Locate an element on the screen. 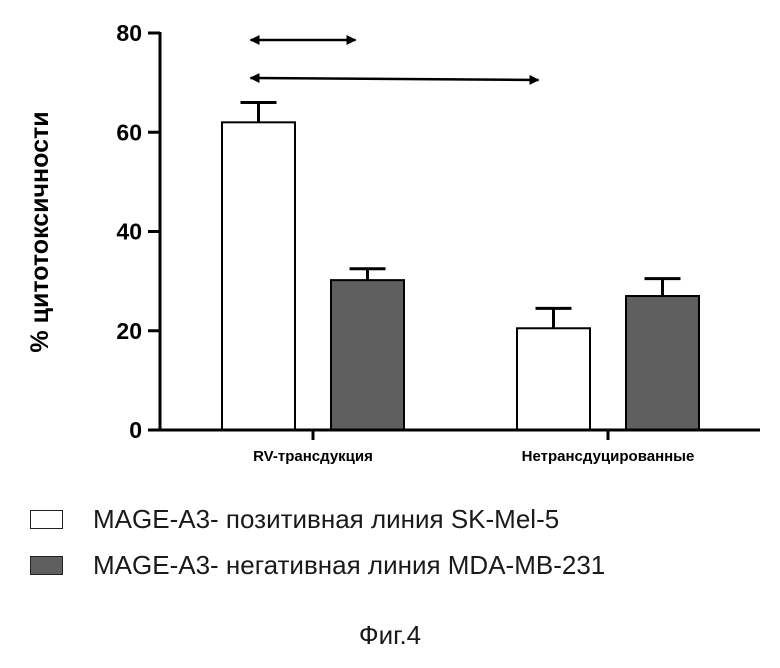 Image resolution: width=780 pixels, height=668 pixels. y-tick-label: 60 is located at coordinates (129, 132).